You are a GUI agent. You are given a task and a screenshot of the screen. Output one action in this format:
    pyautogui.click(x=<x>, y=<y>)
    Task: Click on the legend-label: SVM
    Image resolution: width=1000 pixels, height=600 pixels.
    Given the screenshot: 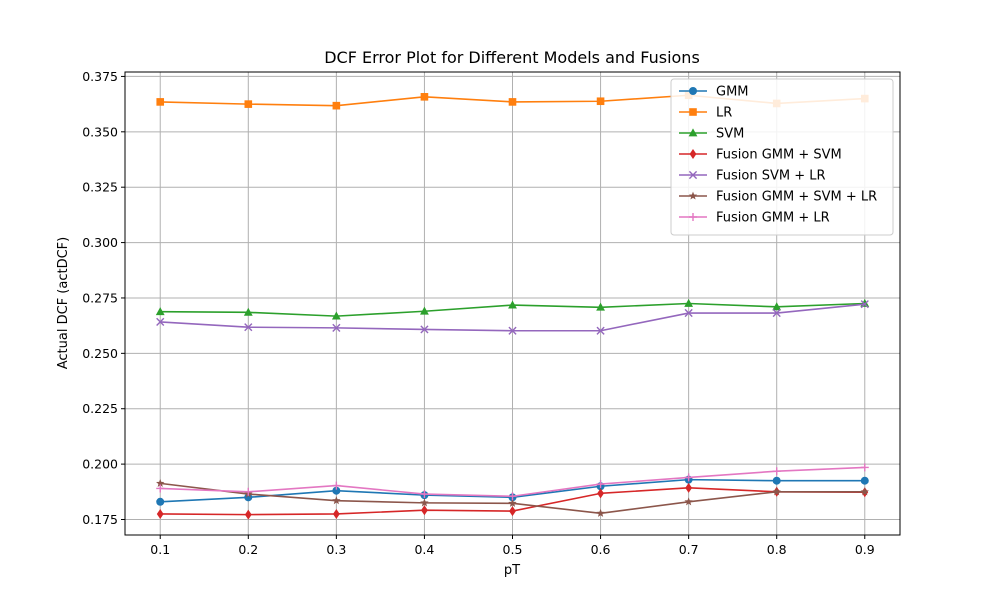 What is the action you would take?
    pyautogui.click(x=730, y=134)
    